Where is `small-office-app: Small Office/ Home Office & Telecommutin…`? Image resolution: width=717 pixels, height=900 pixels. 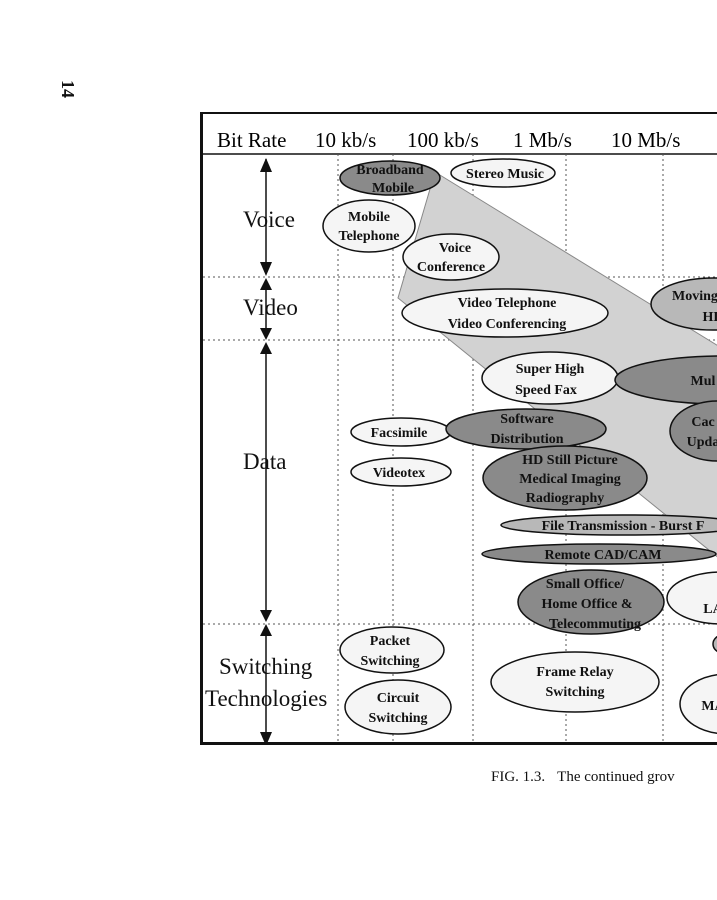
small-office-app: Small Office/ Home Office & Telecommutin… is located at coordinates (591, 602).